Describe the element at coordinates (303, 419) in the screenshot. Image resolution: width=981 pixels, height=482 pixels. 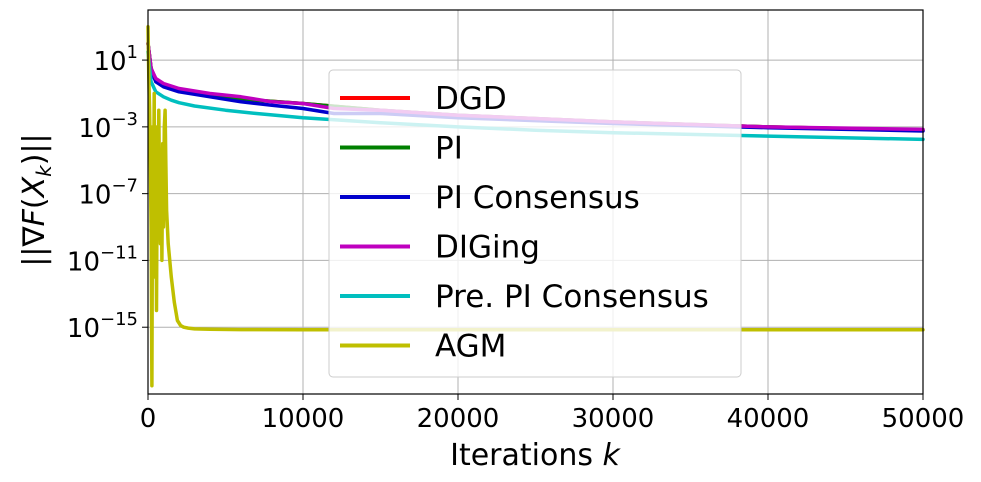
I see `x-tick-label: 10000` at that location.